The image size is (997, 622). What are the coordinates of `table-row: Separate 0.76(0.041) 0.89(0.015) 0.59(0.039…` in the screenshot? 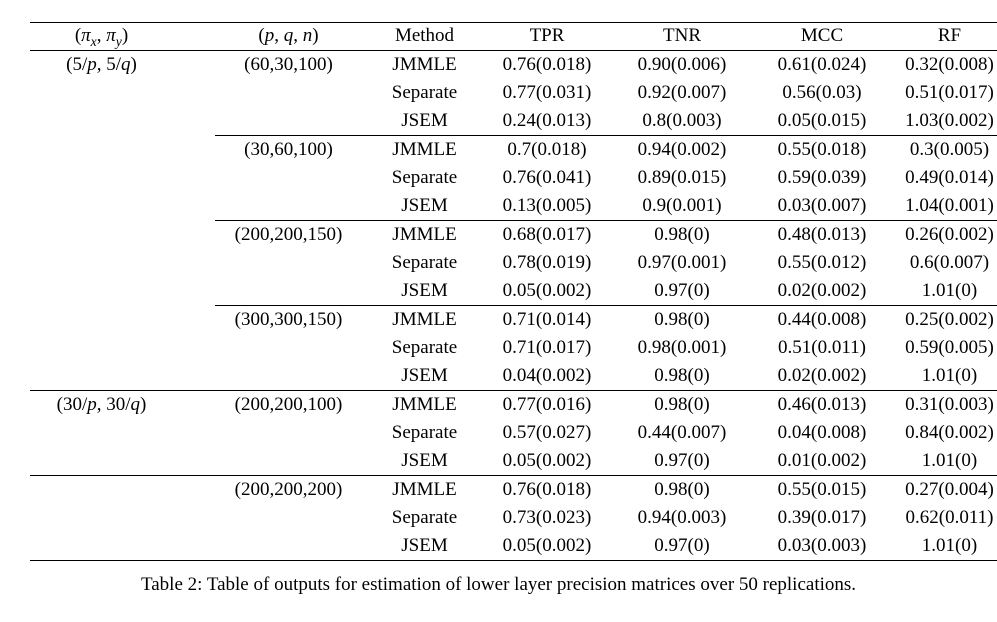 It's located at (513, 178).